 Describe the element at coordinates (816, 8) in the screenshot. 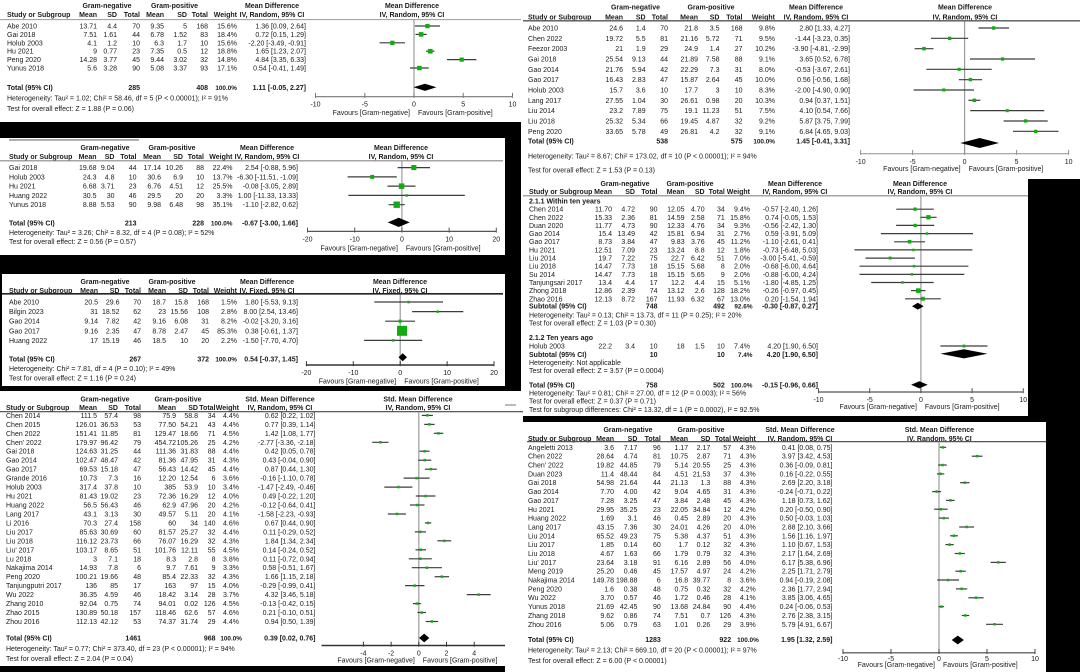

I see `svg-text: Mean Difference` at that location.